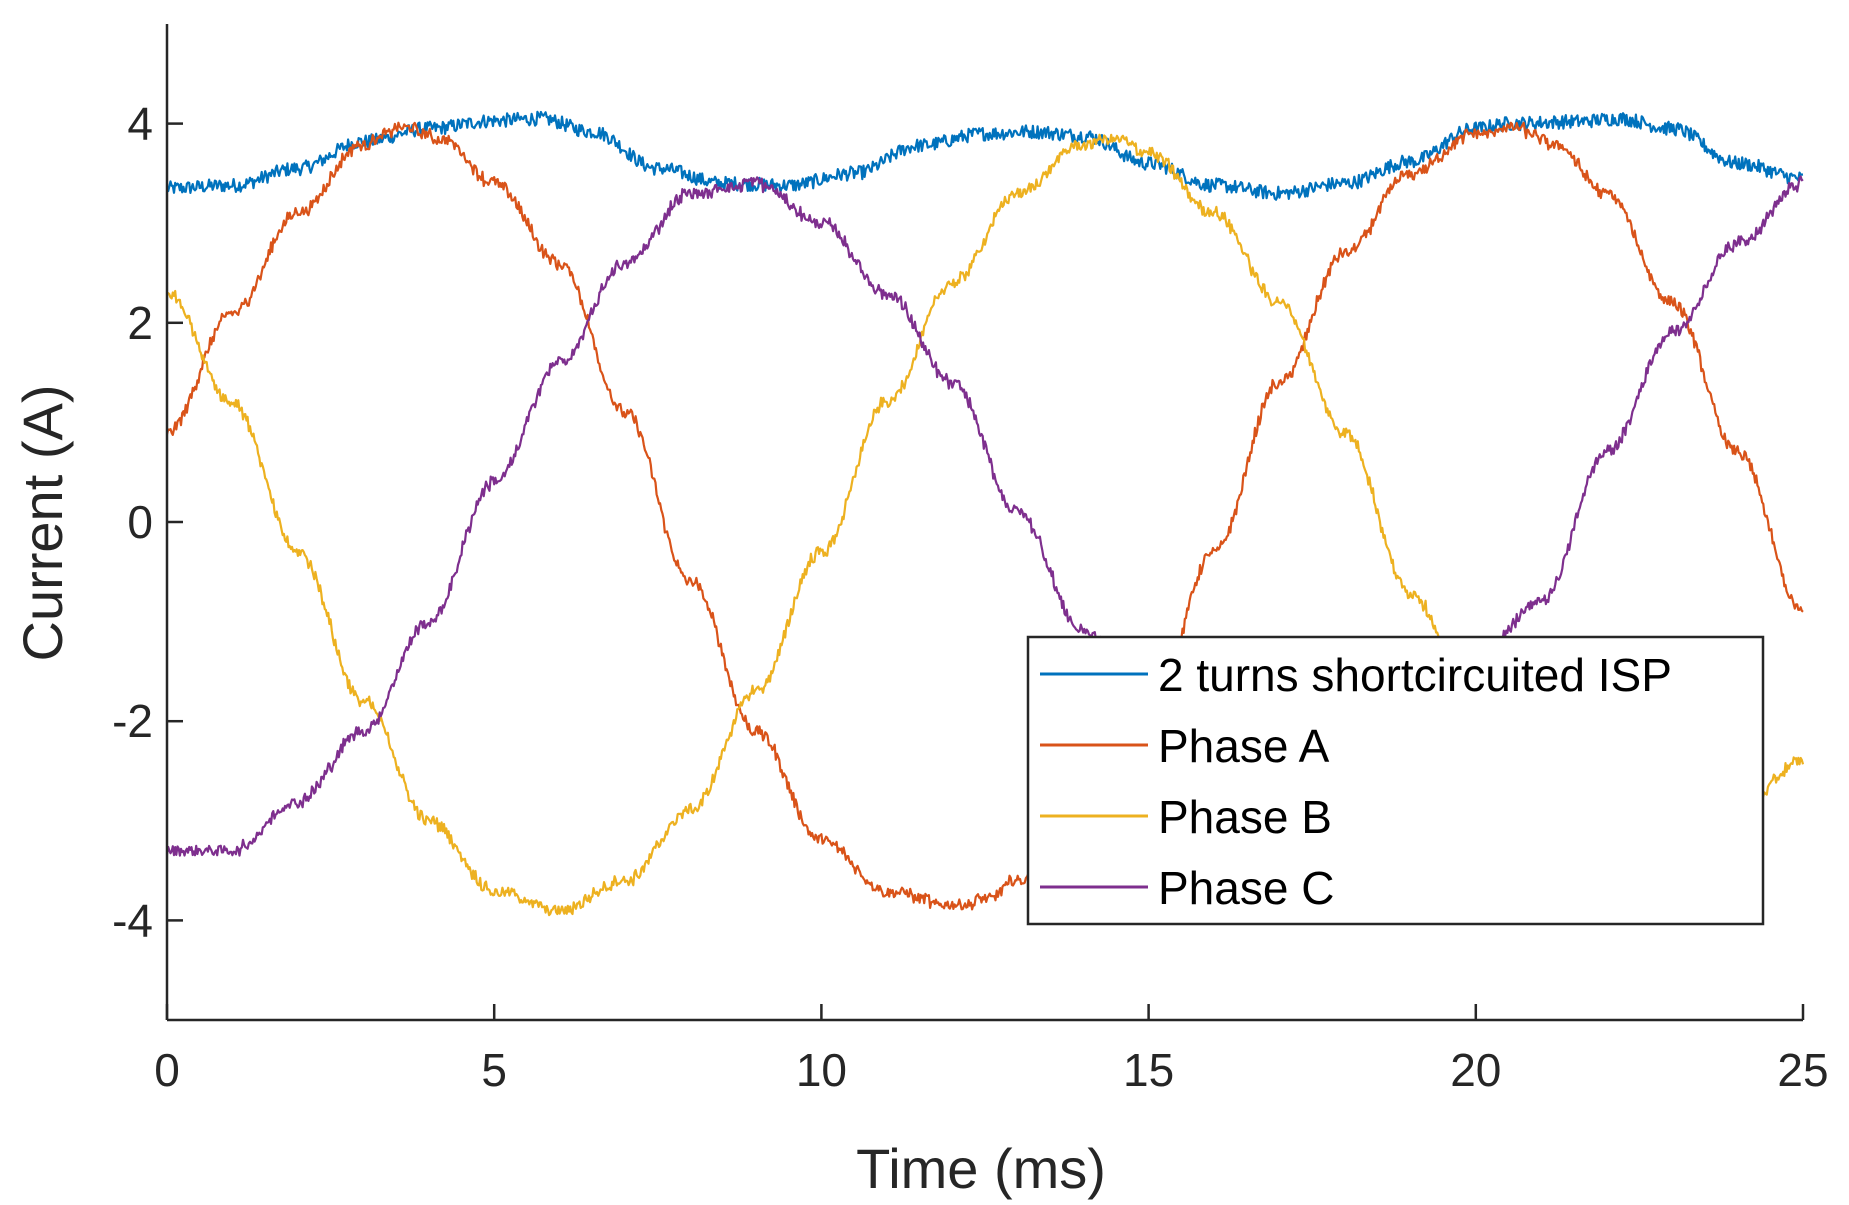 This screenshot has height=1205, width=1849. I want to click on legend-box, so click(1395, 780).